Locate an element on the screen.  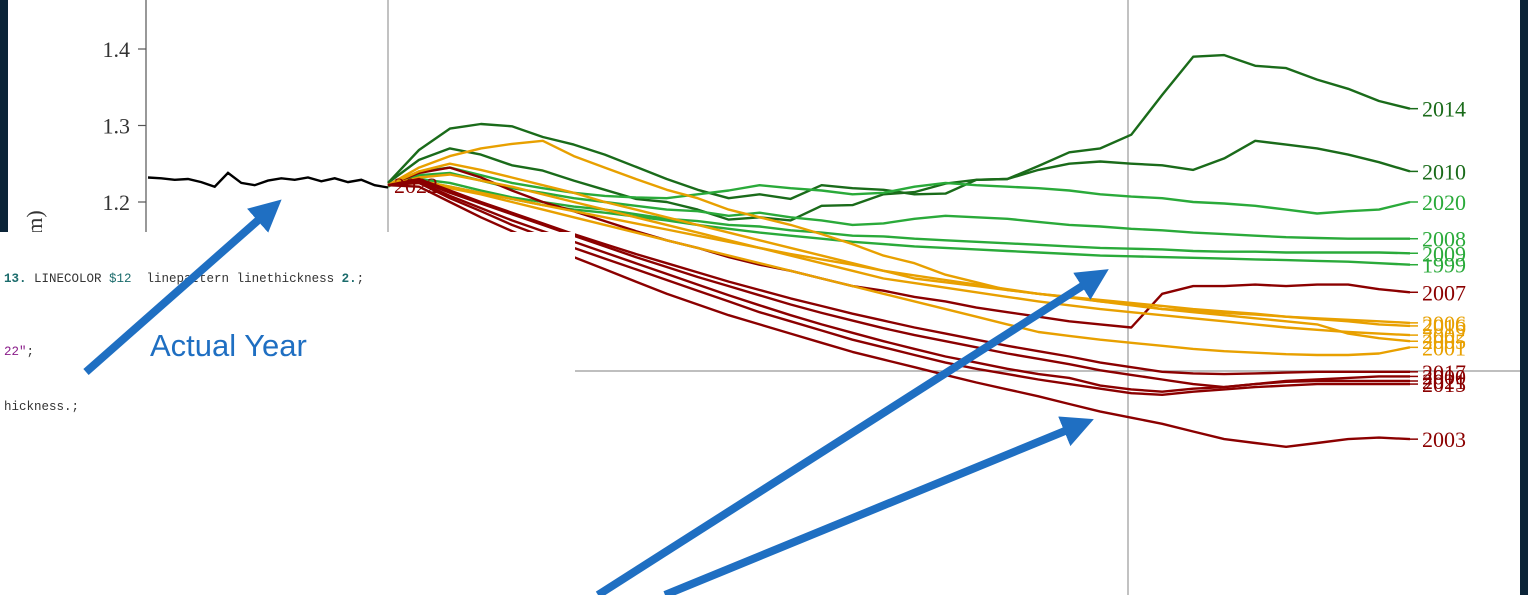
series-line-actual is located at coordinates (268, 180).